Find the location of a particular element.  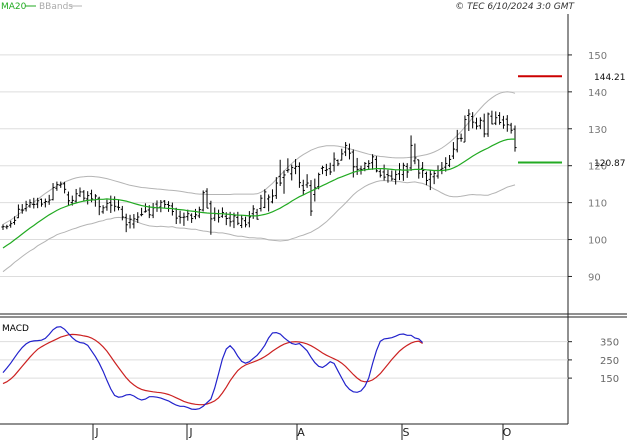

price-y-tick-label: 130 is located at coordinates (597, 130).